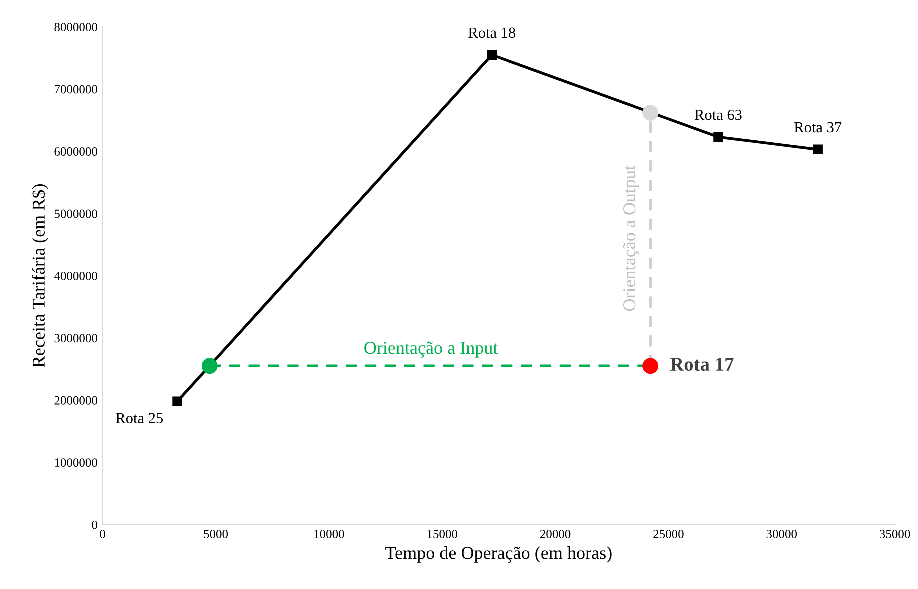 This screenshot has width=918, height=589. Describe the element at coordinates (76, 338) in the screenshot. I see `y-tick-label: 3000000` at that location.